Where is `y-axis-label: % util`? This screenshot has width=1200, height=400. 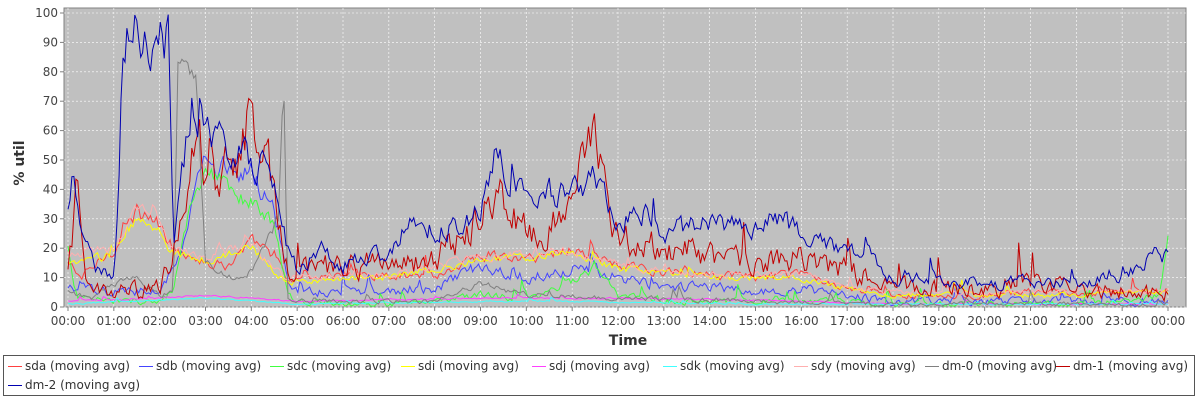
y-axis-label: % util is located at coordinates (20, 162).